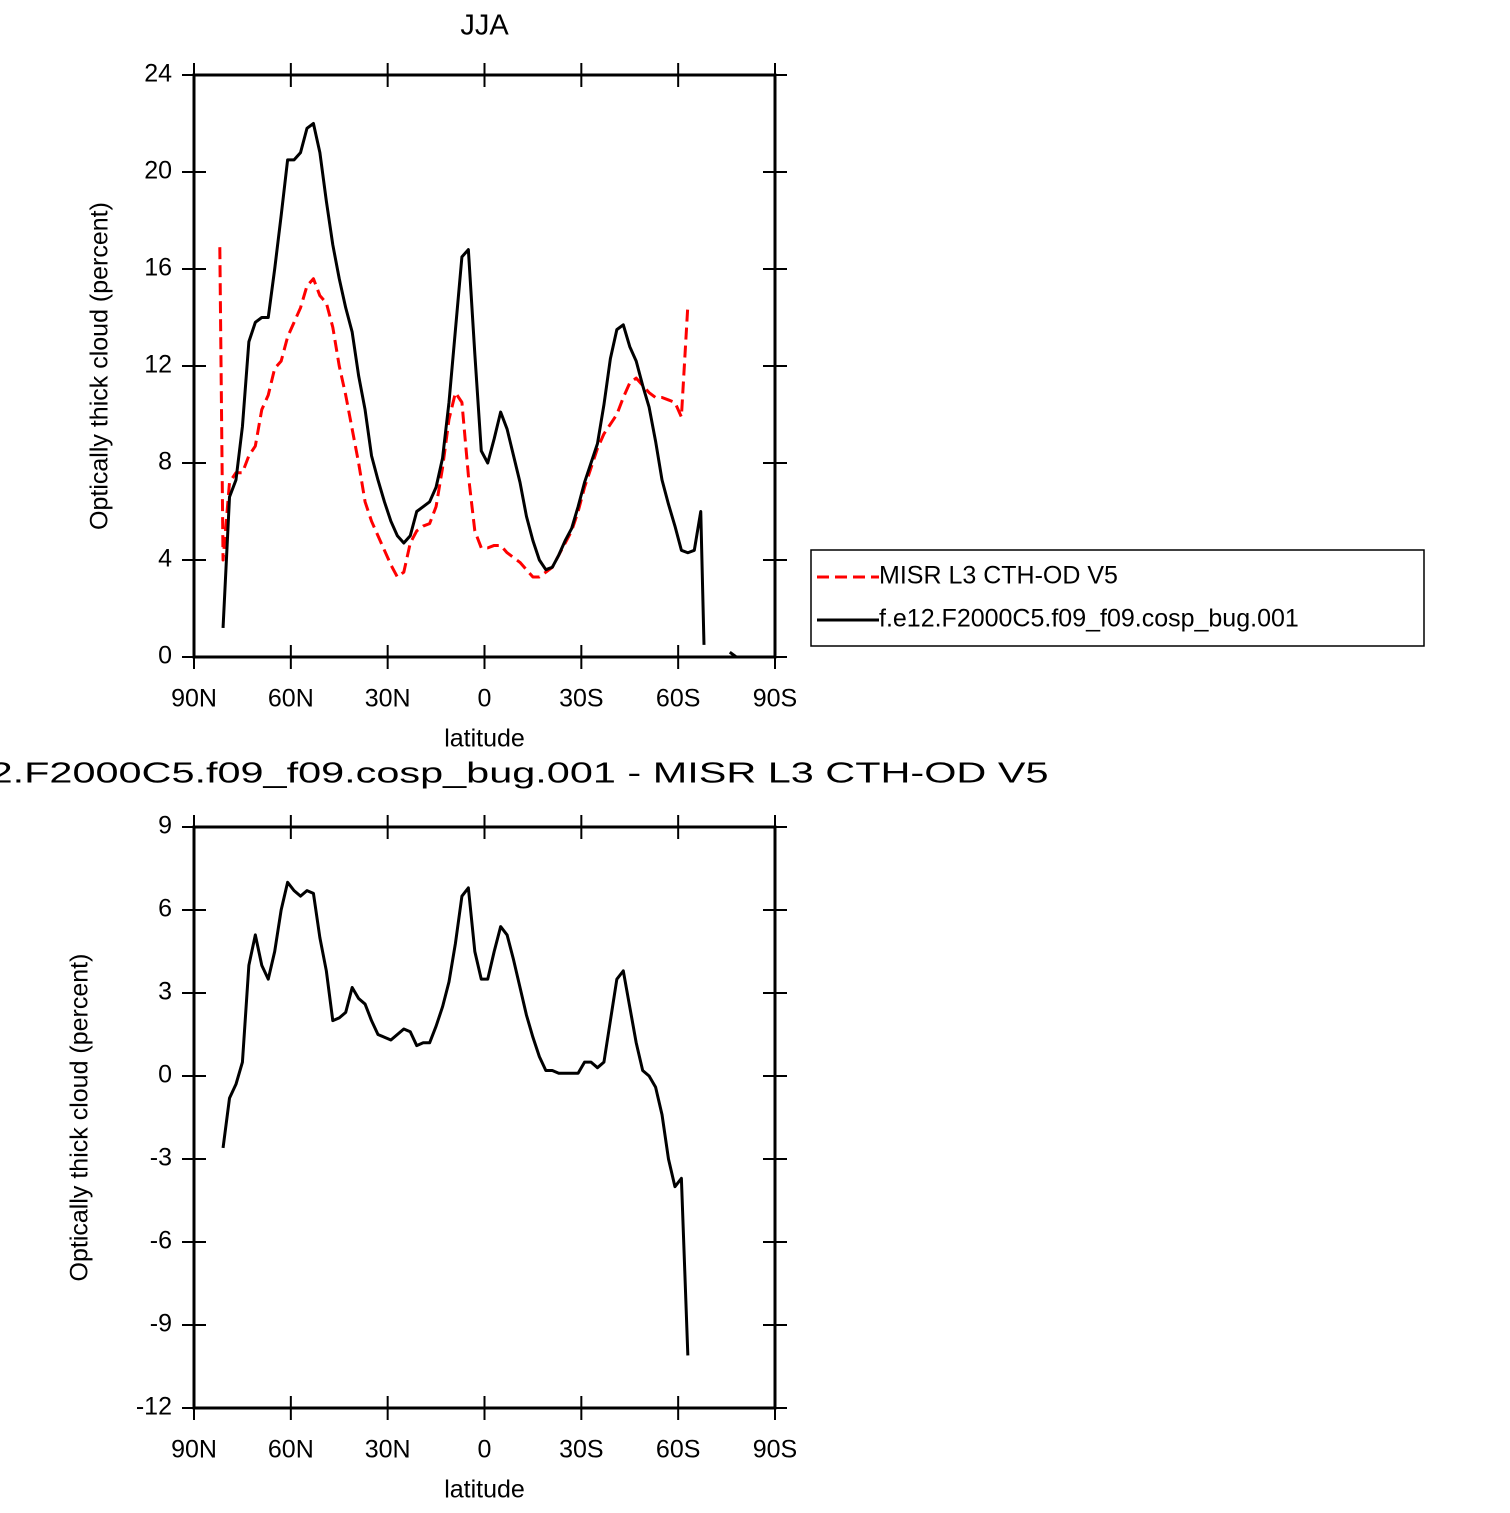 This screenshot has height=1513, width=1510. What do you see at coordinates (165, 826) in the screenshot?
I see `y-tick-label: 9` at bounding box center [165, 826].